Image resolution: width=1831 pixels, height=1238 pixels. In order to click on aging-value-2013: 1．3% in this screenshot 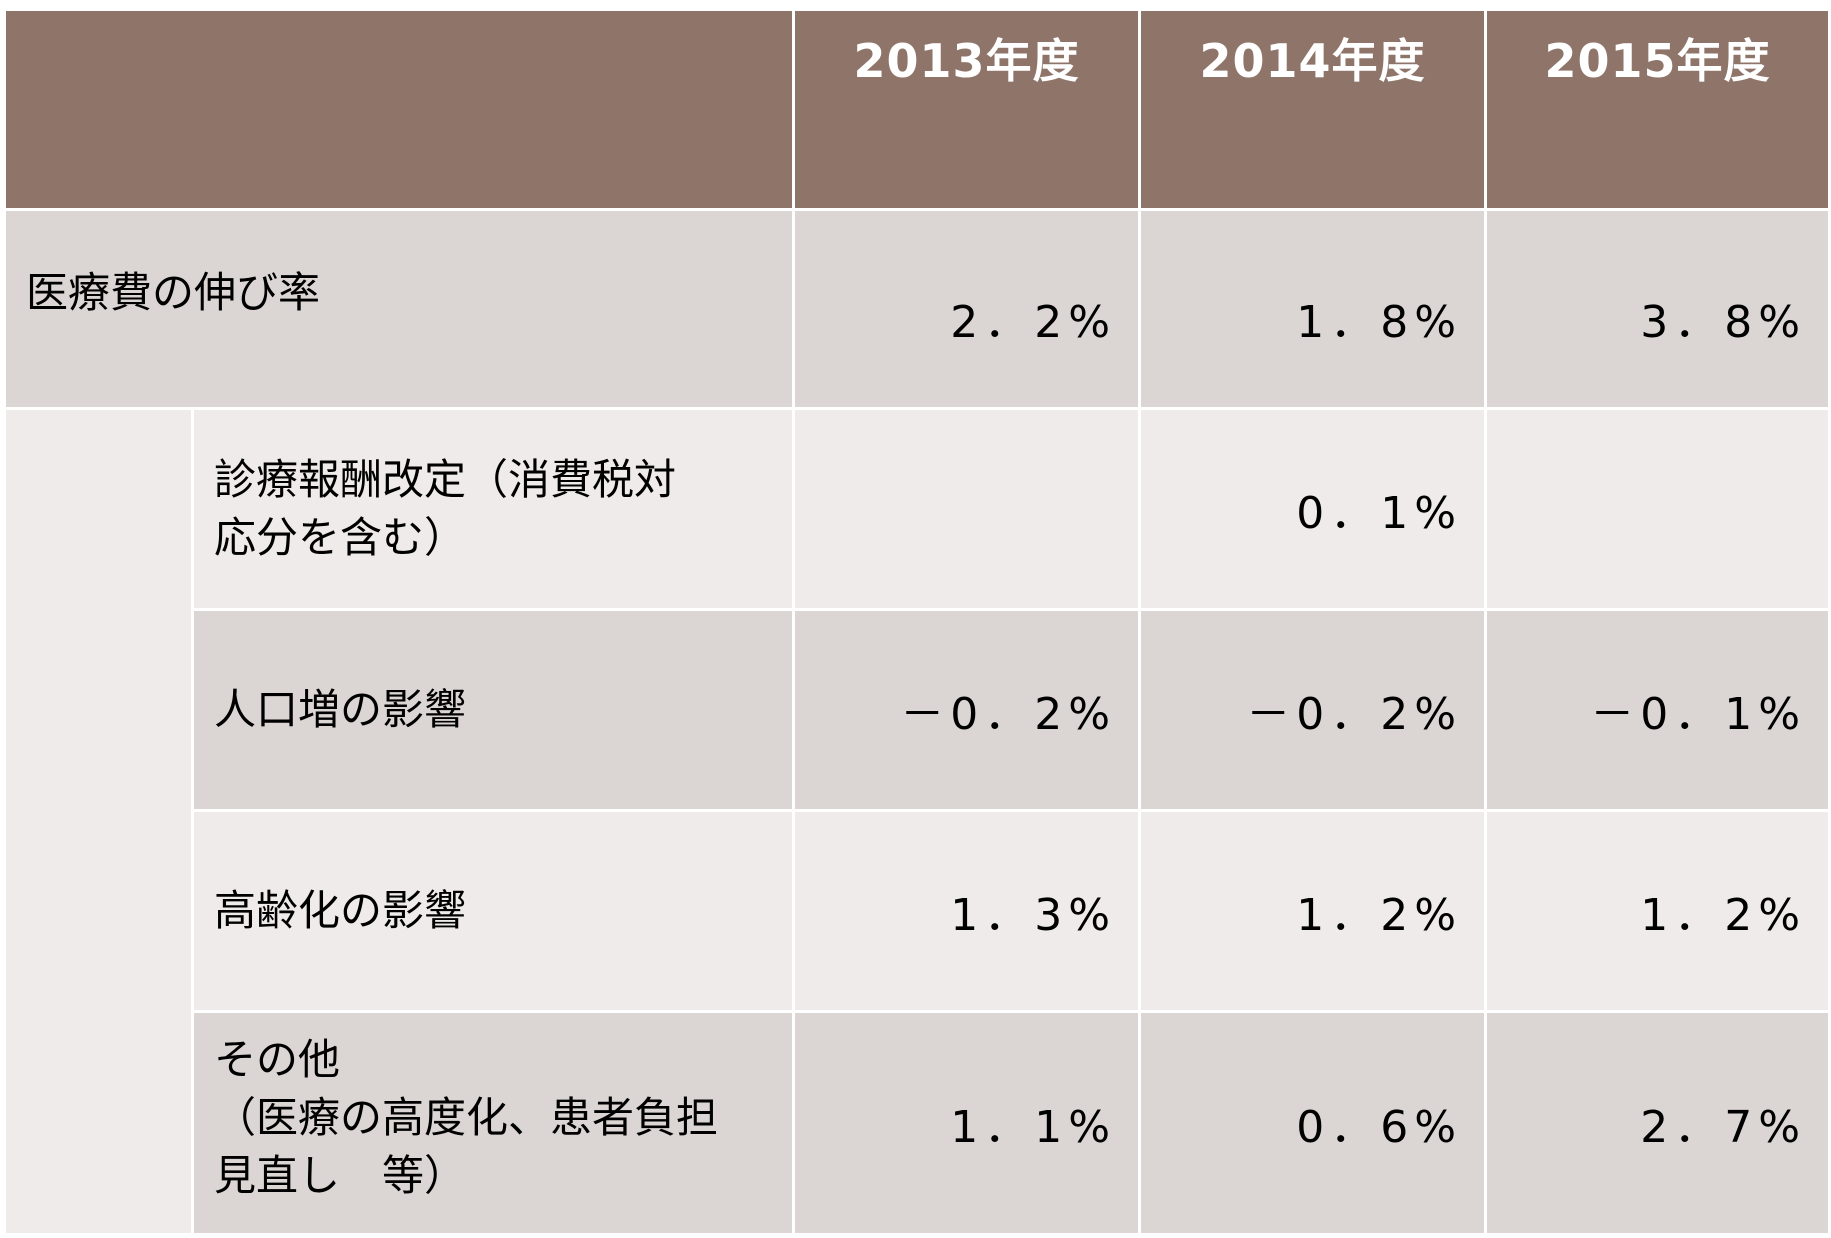, I will do `click(966, 911)`.